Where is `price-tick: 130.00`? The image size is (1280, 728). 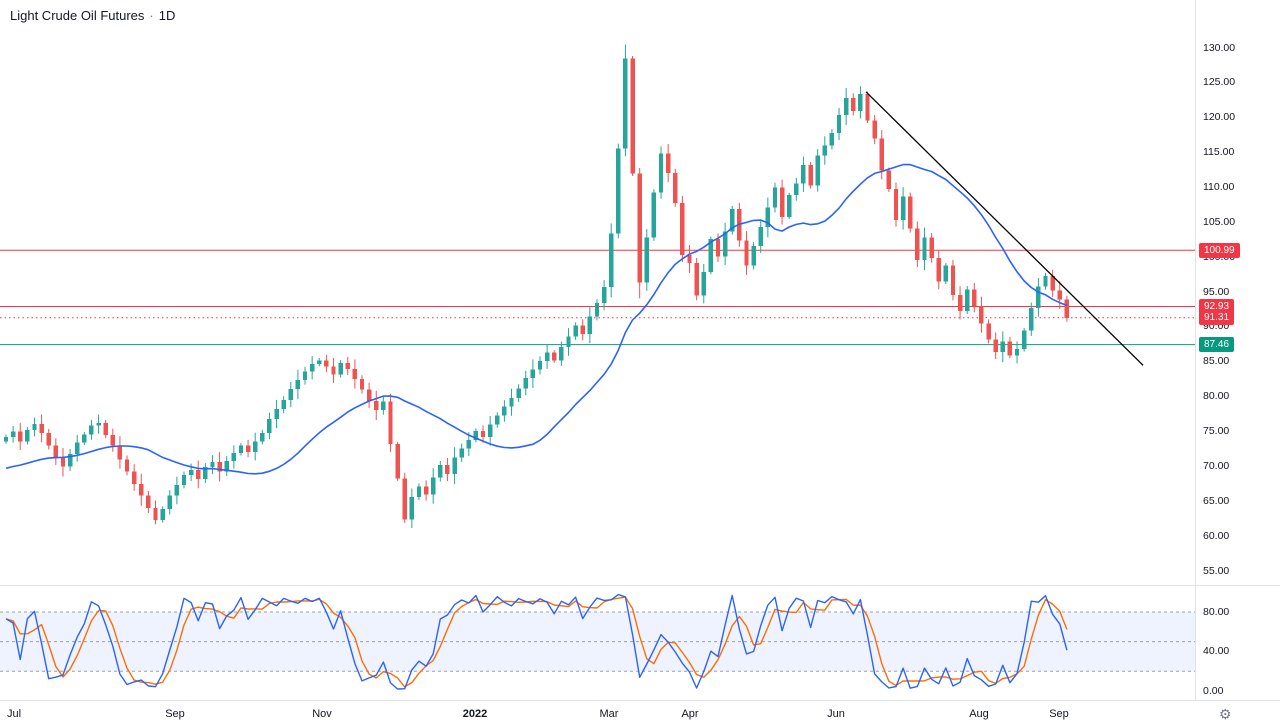
price-tick: 130.00 is located at coordinates (1219, 47).